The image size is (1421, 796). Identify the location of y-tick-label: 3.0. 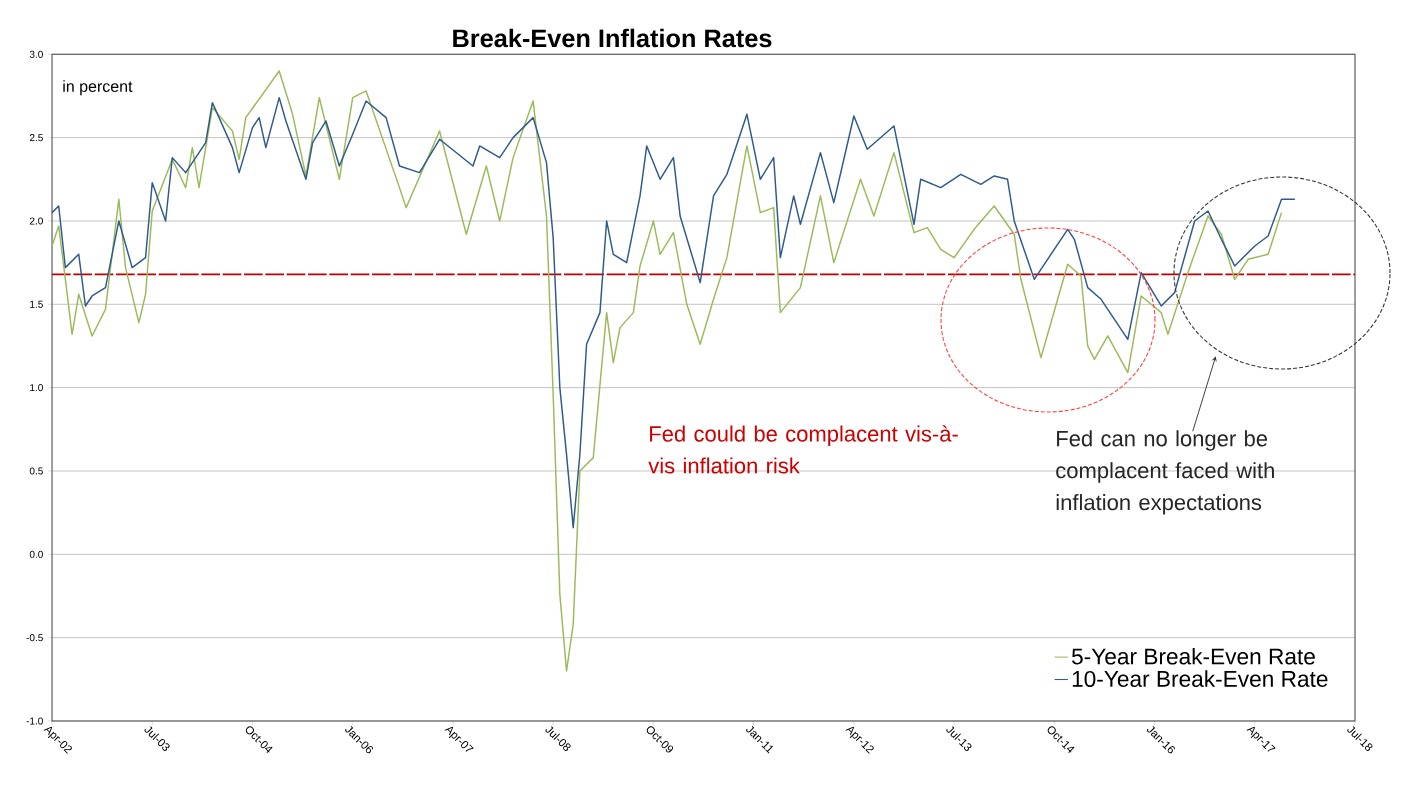
(36, 54).